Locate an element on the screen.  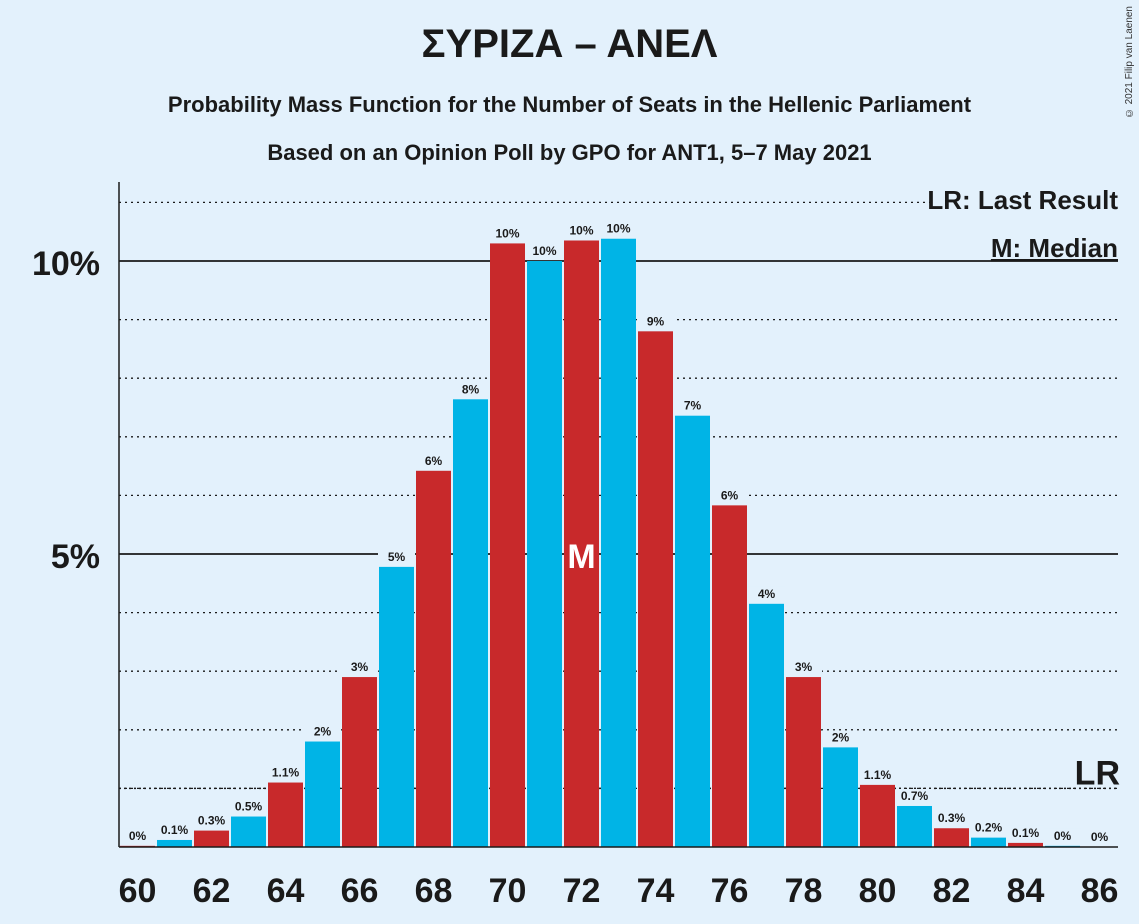
x-tick-label: 70 is located at coordinates (508, 891).